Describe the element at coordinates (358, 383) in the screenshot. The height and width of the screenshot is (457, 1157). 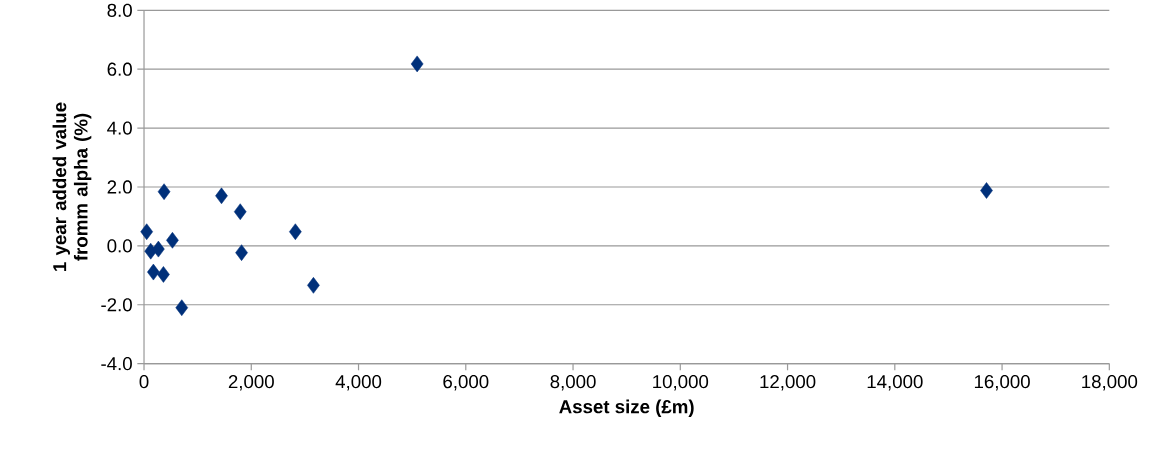
I see `x-tick-label: 4,000` at that location.